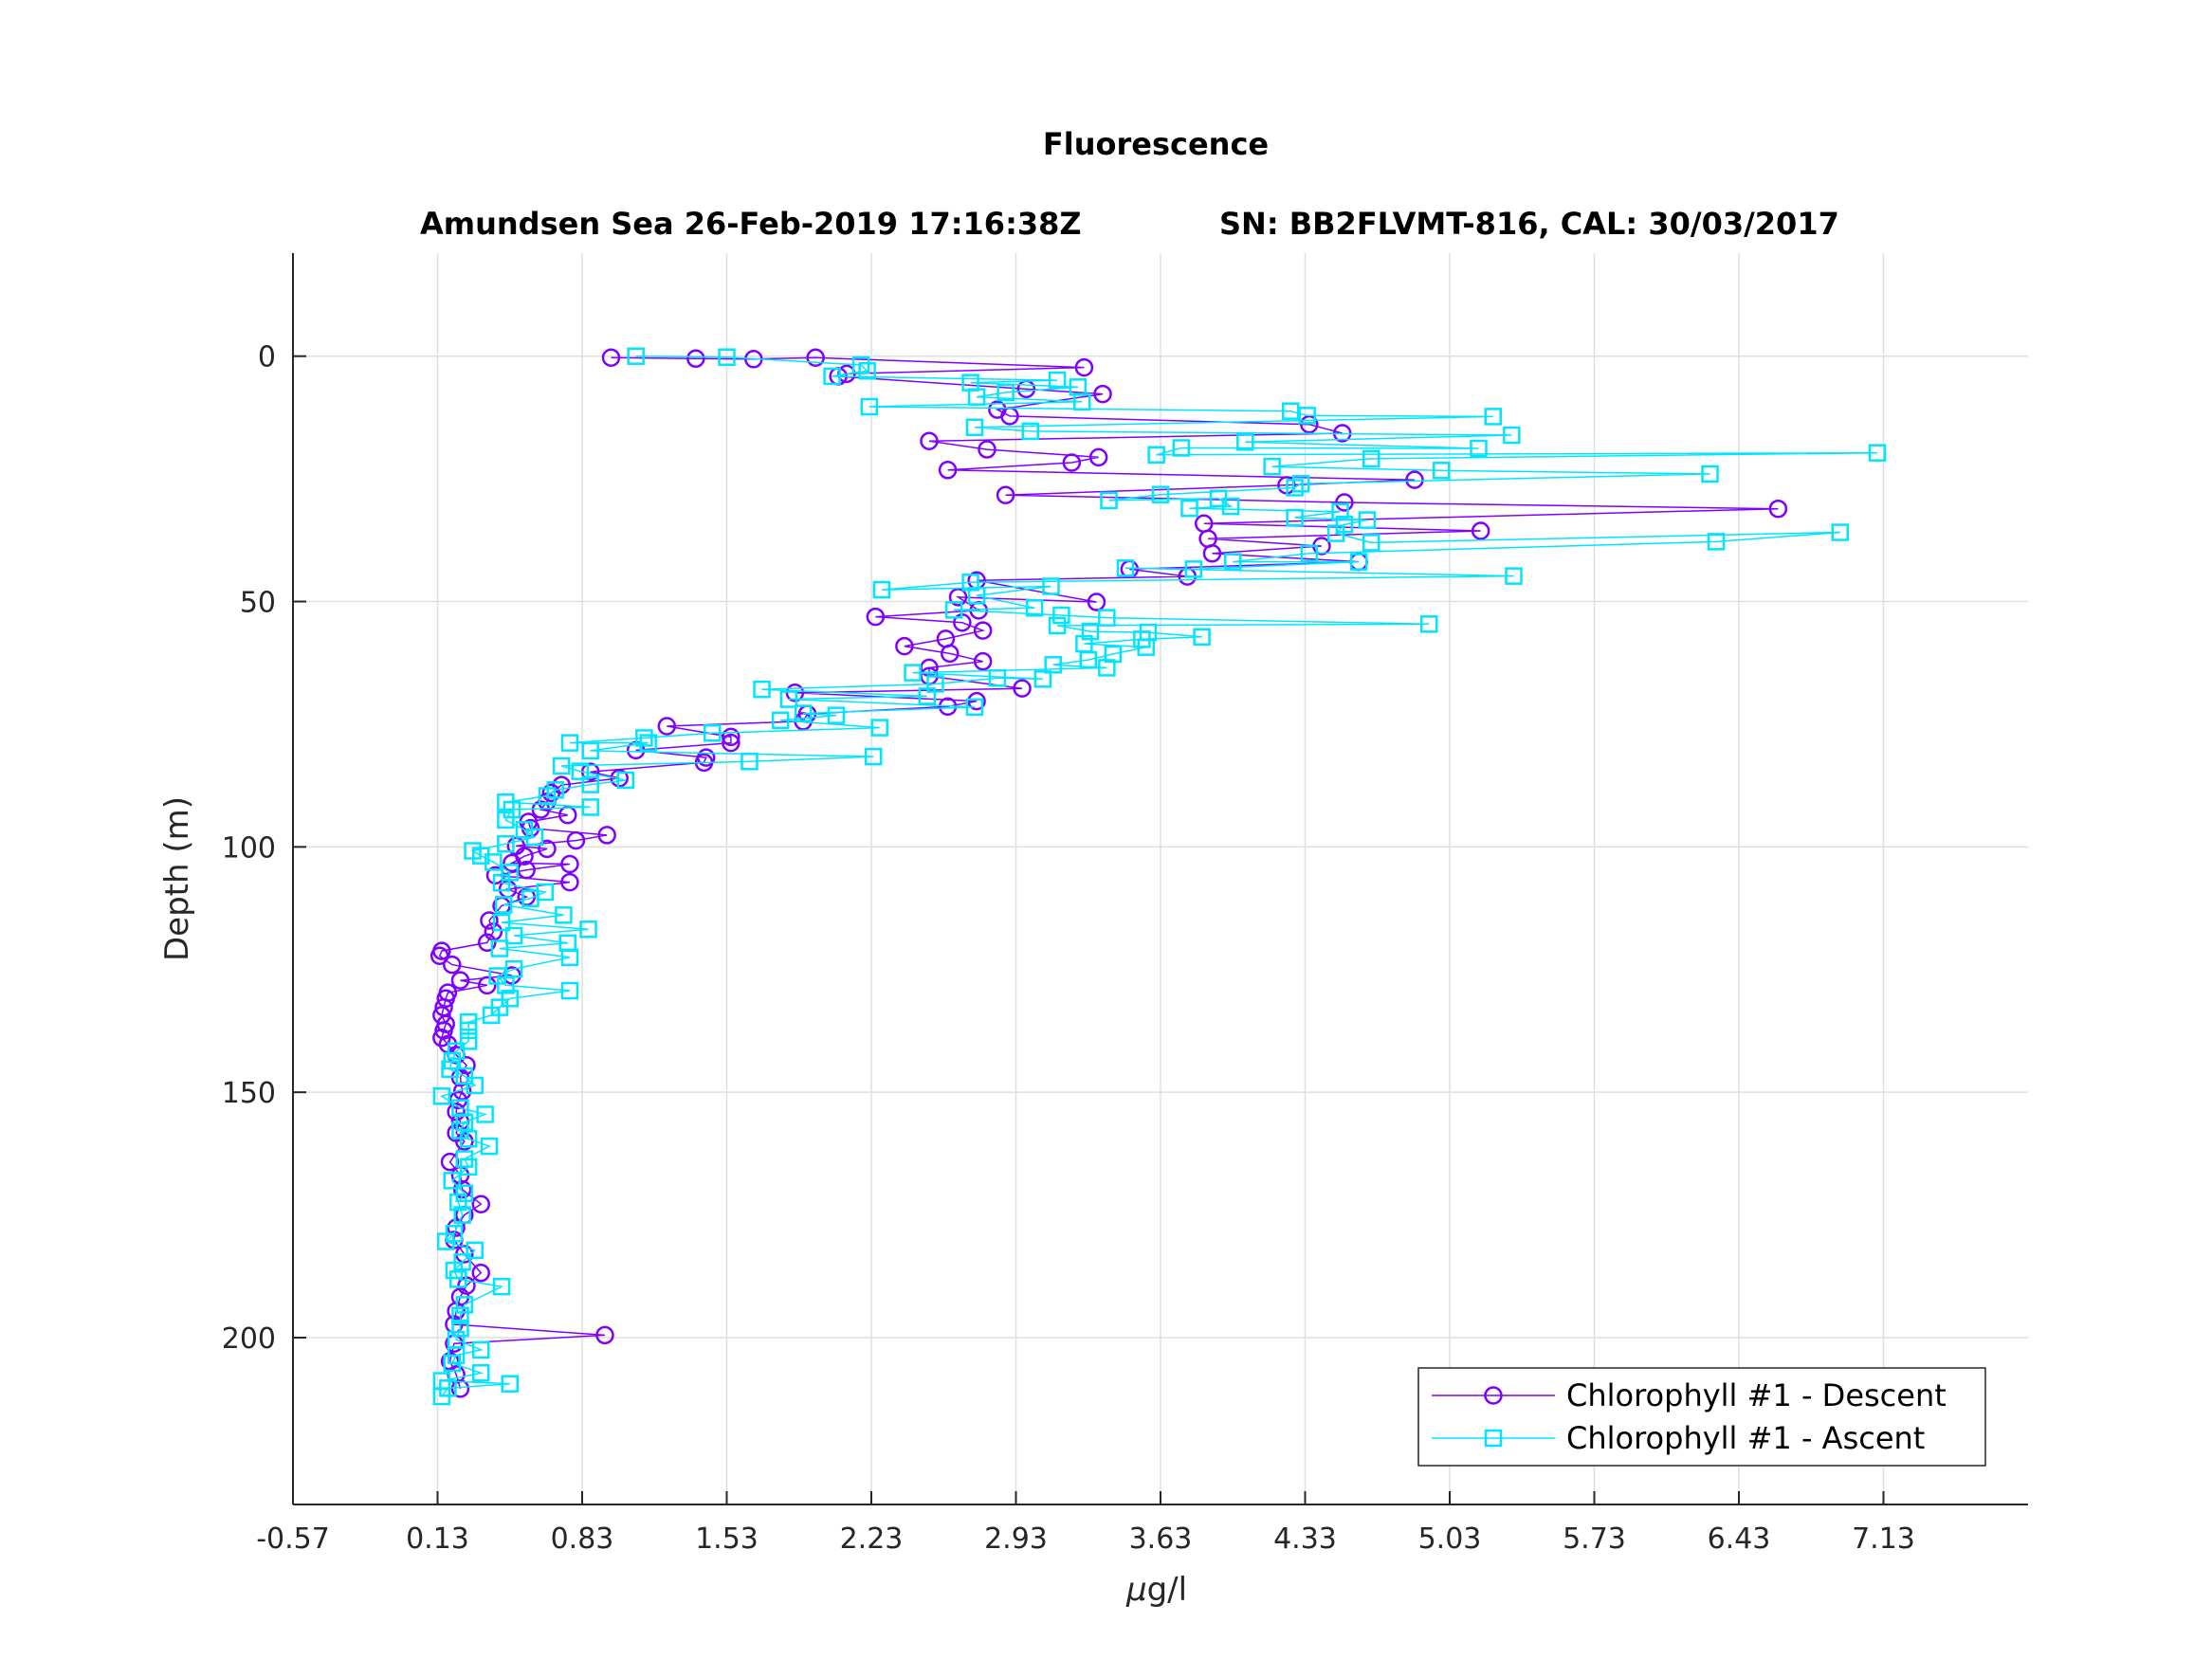 The height and width of the screenshot is (1659, 2212). Describe the element at coordinates (437, 1539) in the screenshot. I see `x-tick-label: 0.13` at that location.